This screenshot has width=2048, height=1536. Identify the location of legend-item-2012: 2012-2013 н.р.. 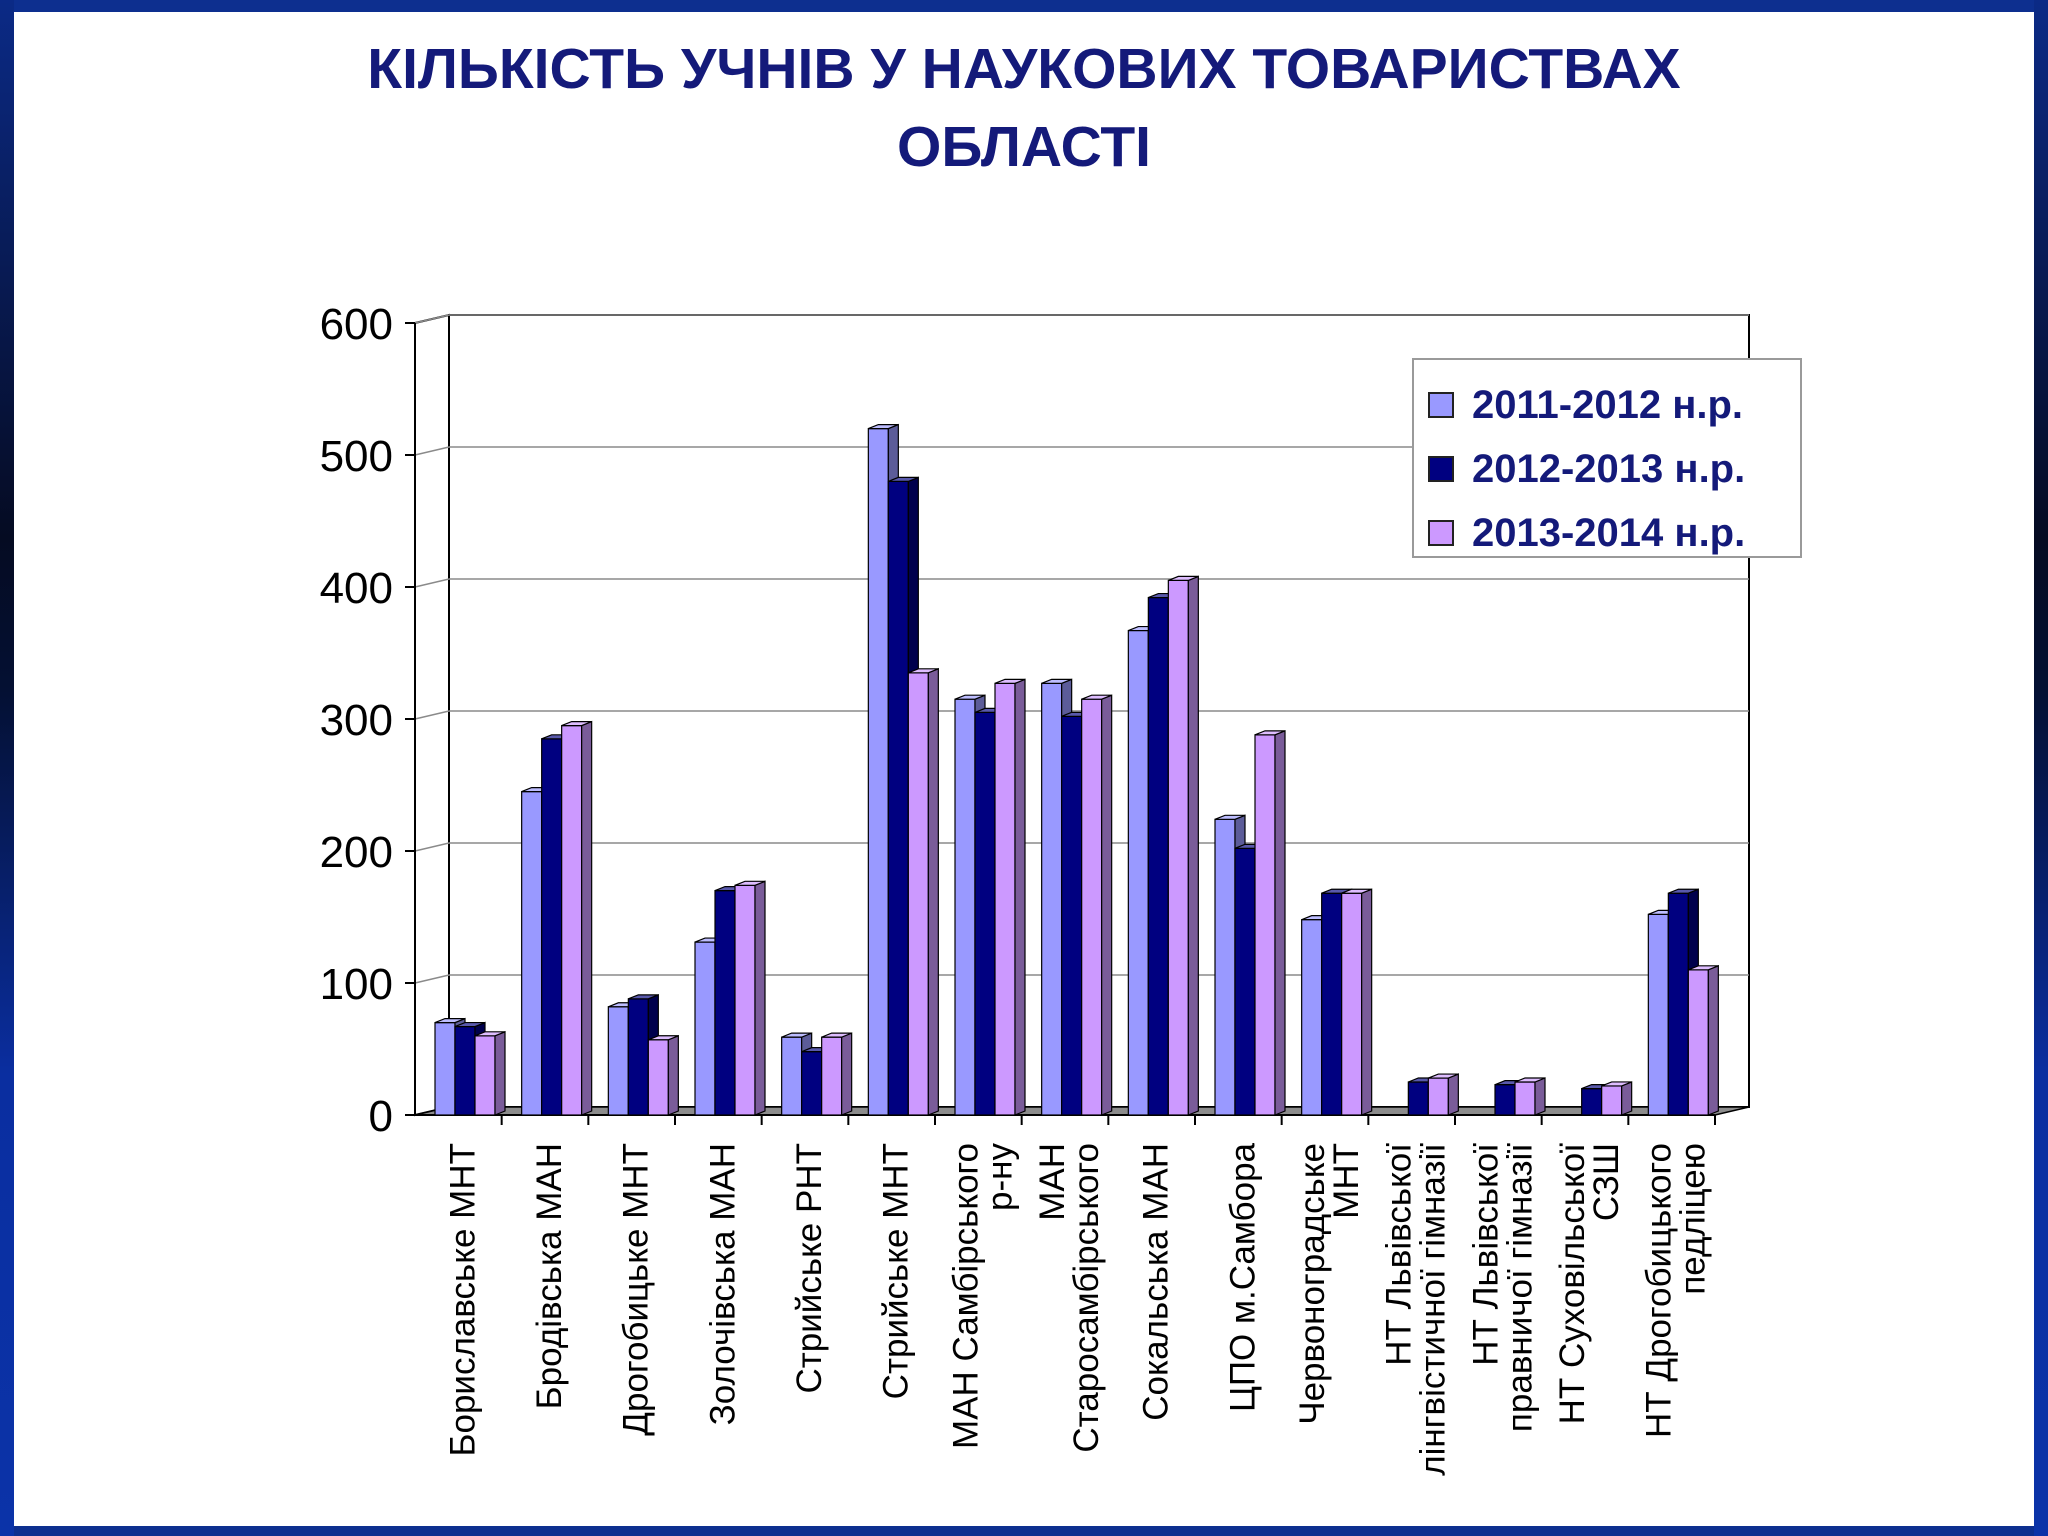
(1586, 469).